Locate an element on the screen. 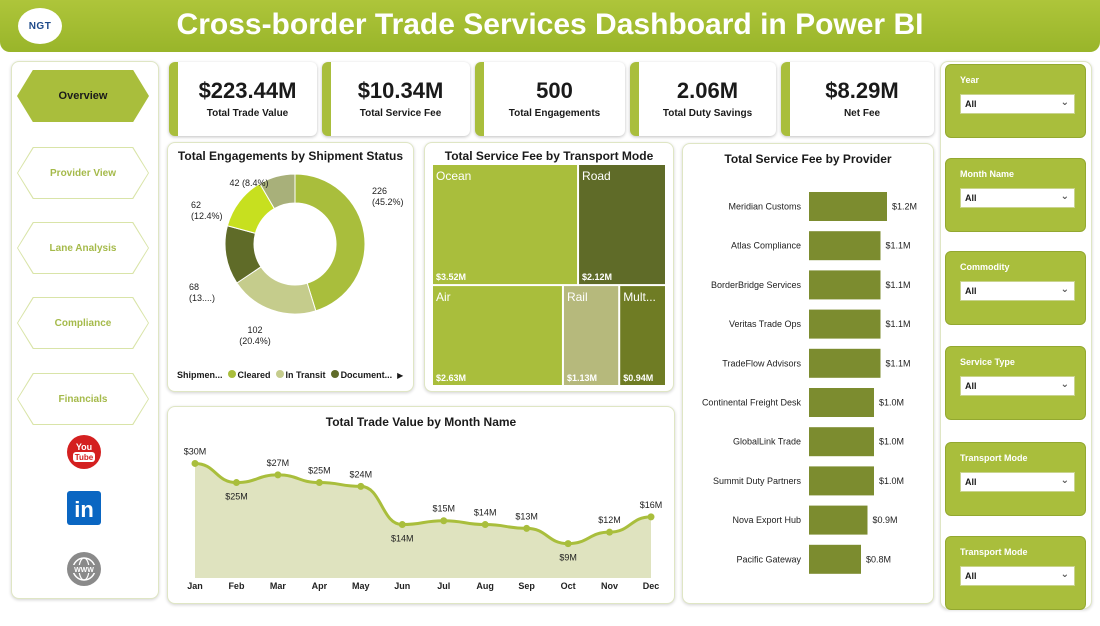  donut-chart-title: Total Engagements by Shipment Status is located at coordinates (290, 156).